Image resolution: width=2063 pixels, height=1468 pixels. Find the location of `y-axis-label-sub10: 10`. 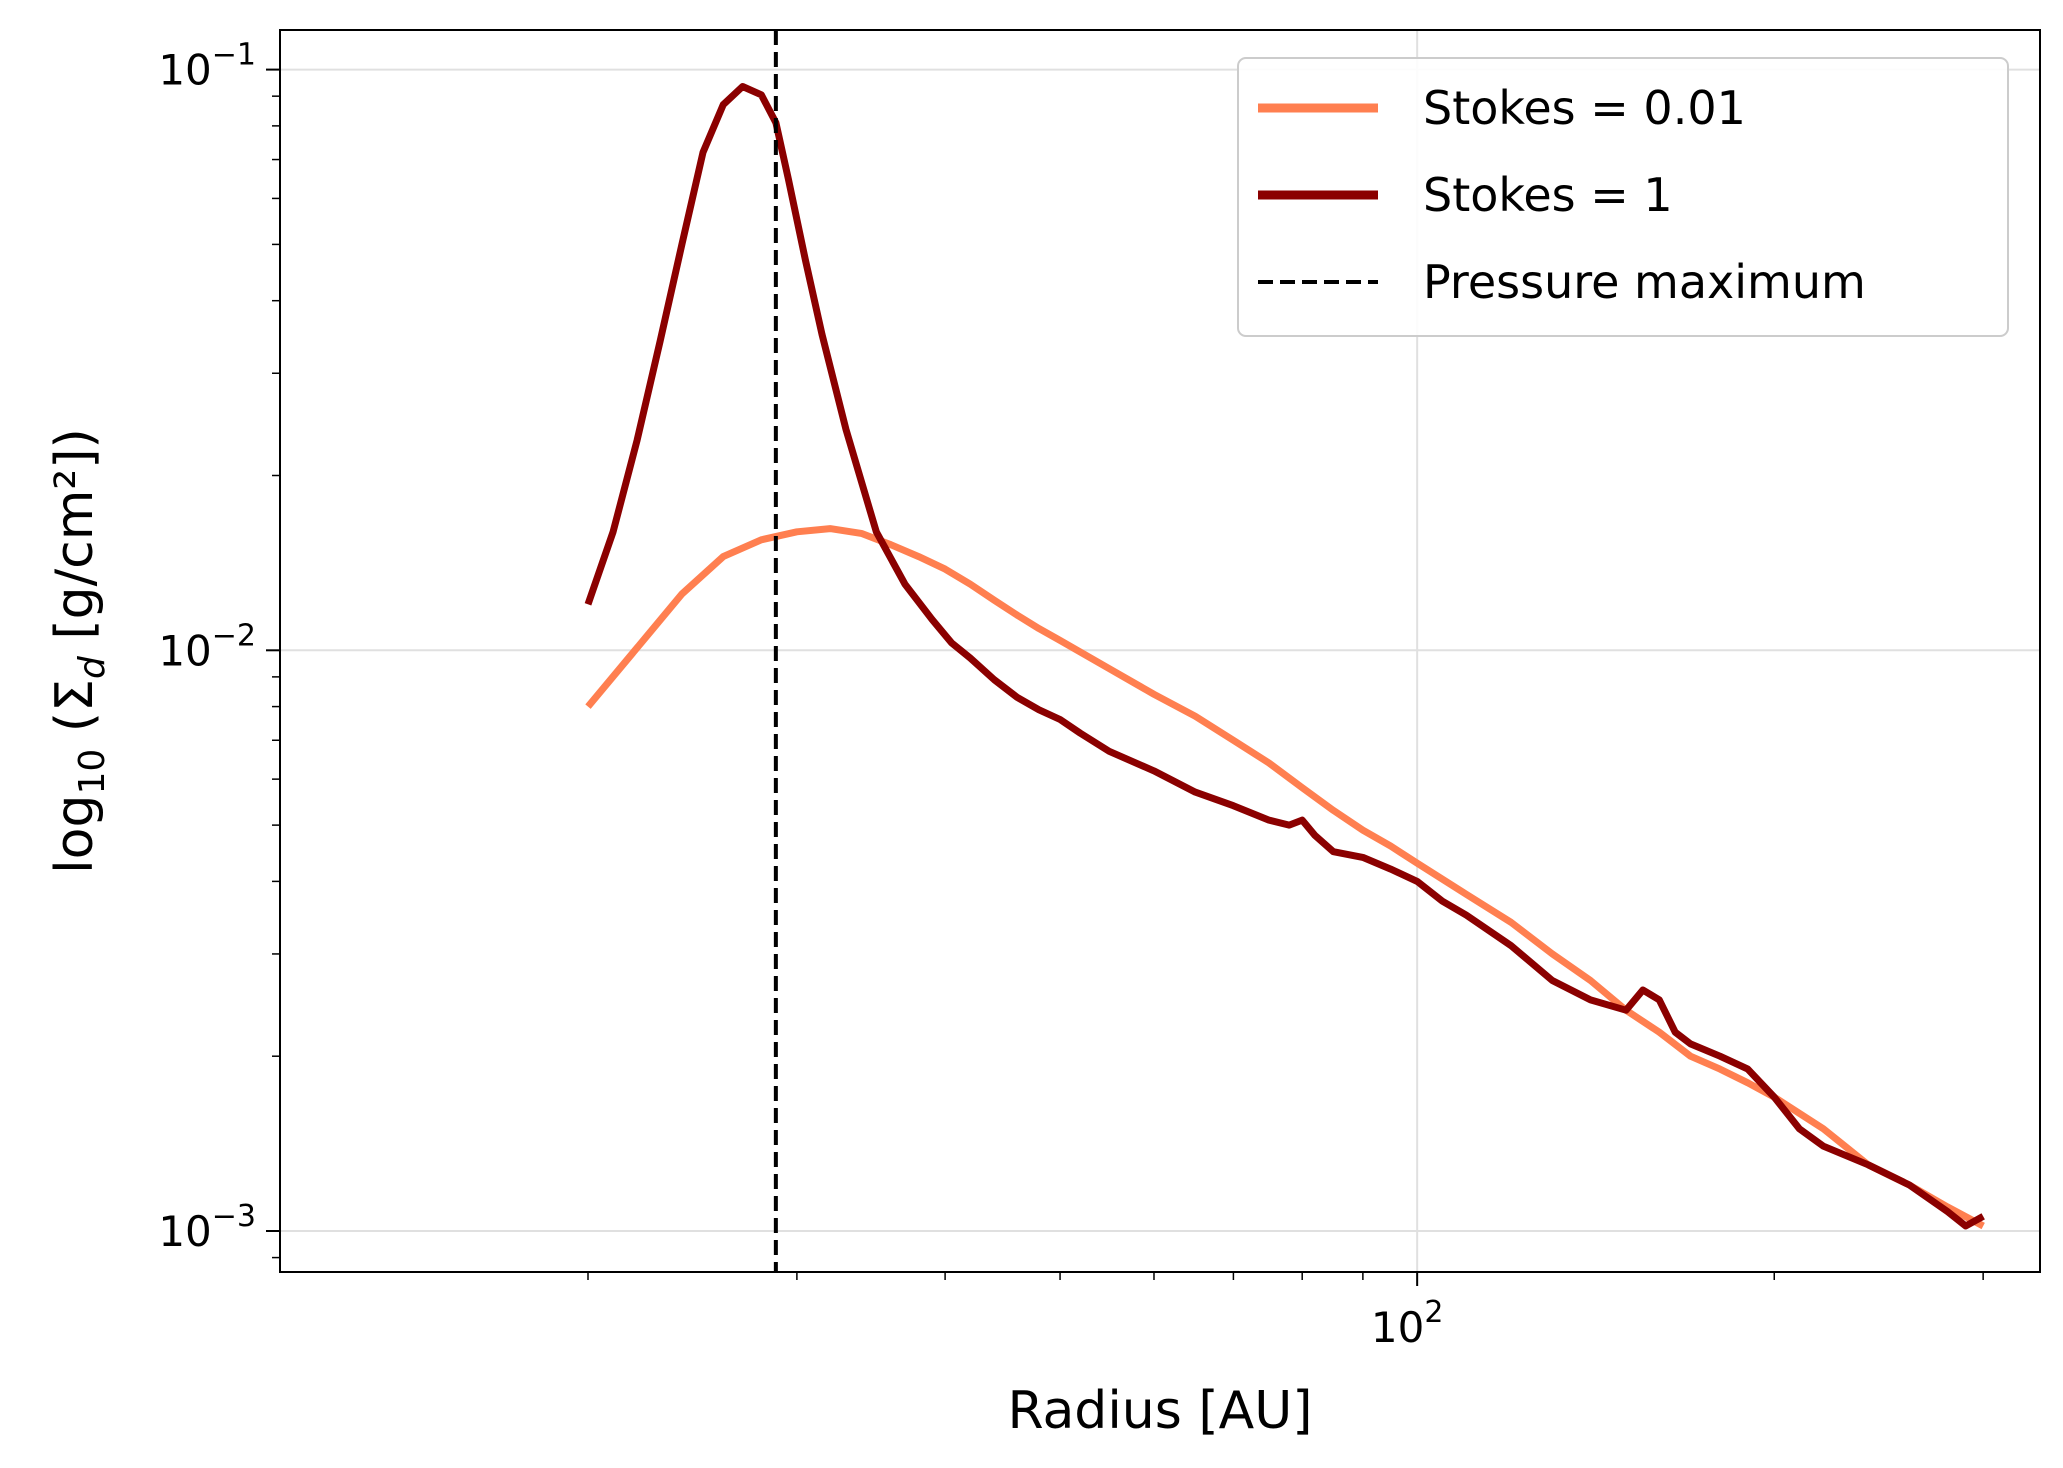

y-axis-label-sub10: 10 is located at coordinates (92, 772).